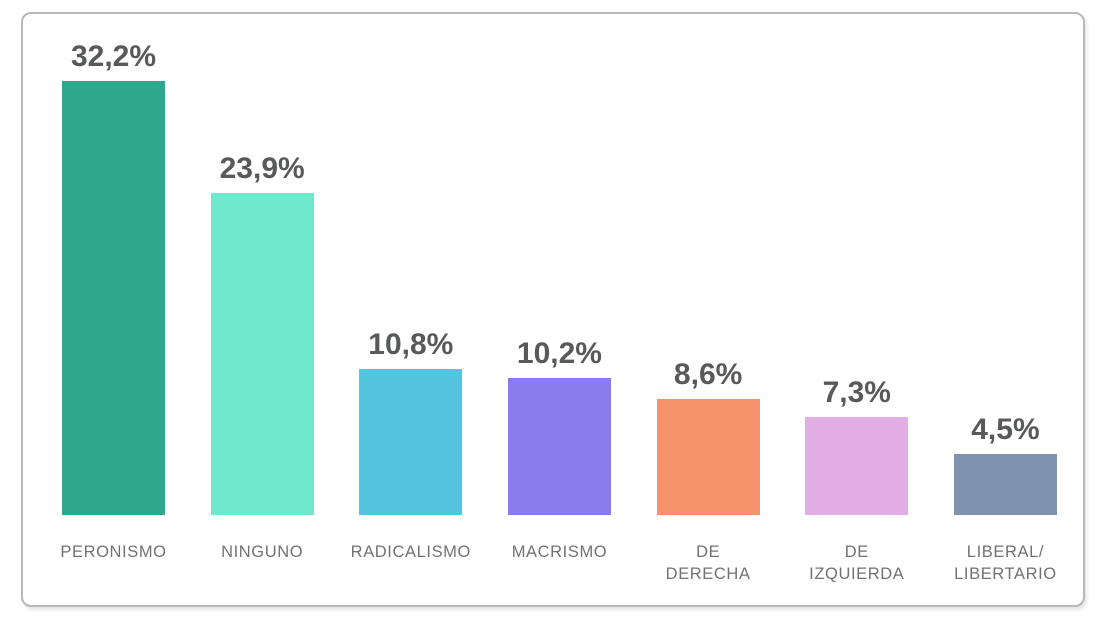 Image resolution: width=1104 pixels, height=621 pixels. Describe the element at coordinates (411, 309) in the screenshot. I see `bar-column: 10,8% RADICALISMO` at that location.